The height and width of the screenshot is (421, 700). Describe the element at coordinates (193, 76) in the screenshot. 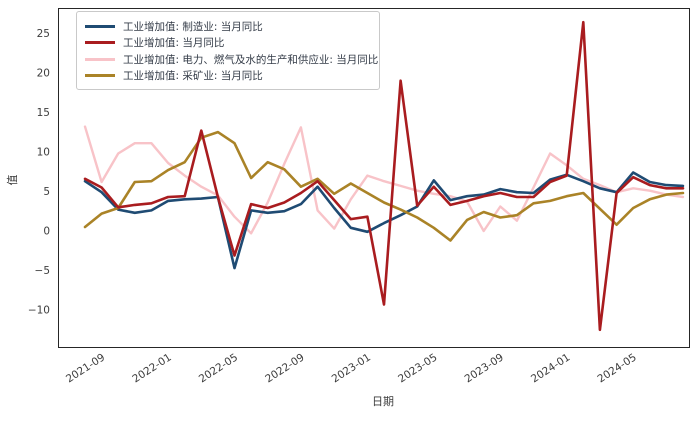

I see `legend-label: 工业增加值: 采矿业: 当月同比` at that location.